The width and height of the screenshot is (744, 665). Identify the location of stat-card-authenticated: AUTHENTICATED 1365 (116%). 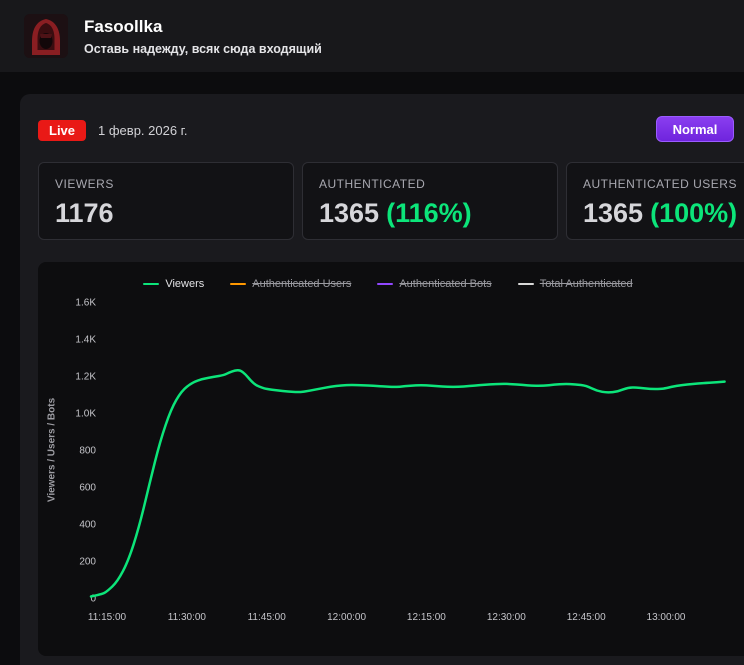
(430, 201).